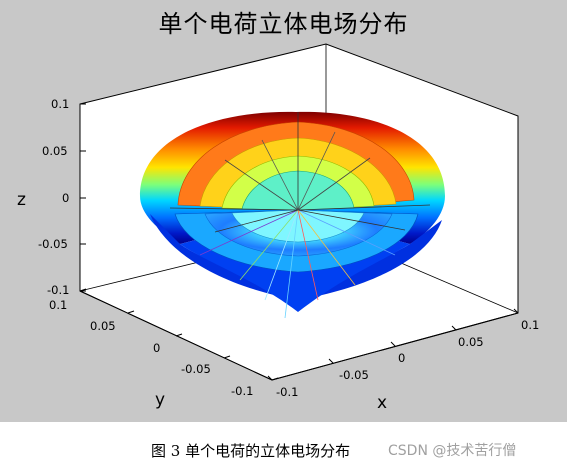 Image resolution: width=567 pixels, height=470 pixels. What do you see at coordinates (160, 400) in the screenshot?
I see `y-axis-label: y` at bounding box center [160, 400].